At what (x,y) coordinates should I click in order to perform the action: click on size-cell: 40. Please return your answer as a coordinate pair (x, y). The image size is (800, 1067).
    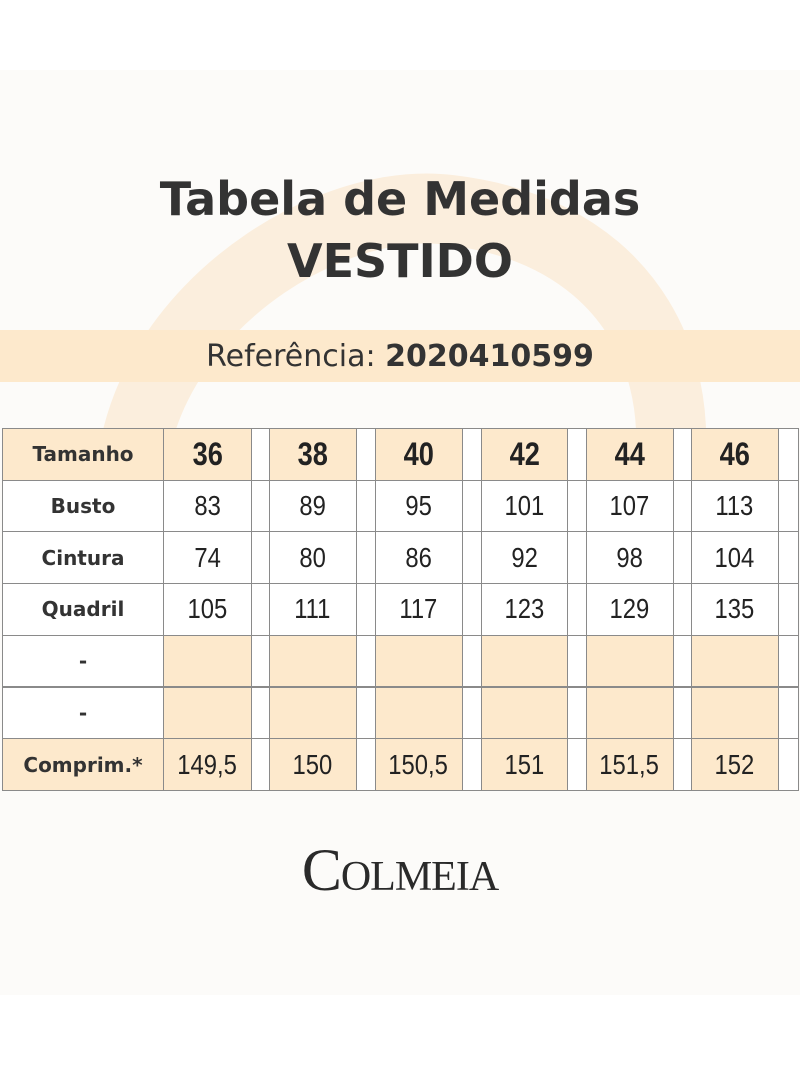
    Looking at the image, I should click on (418, 454).